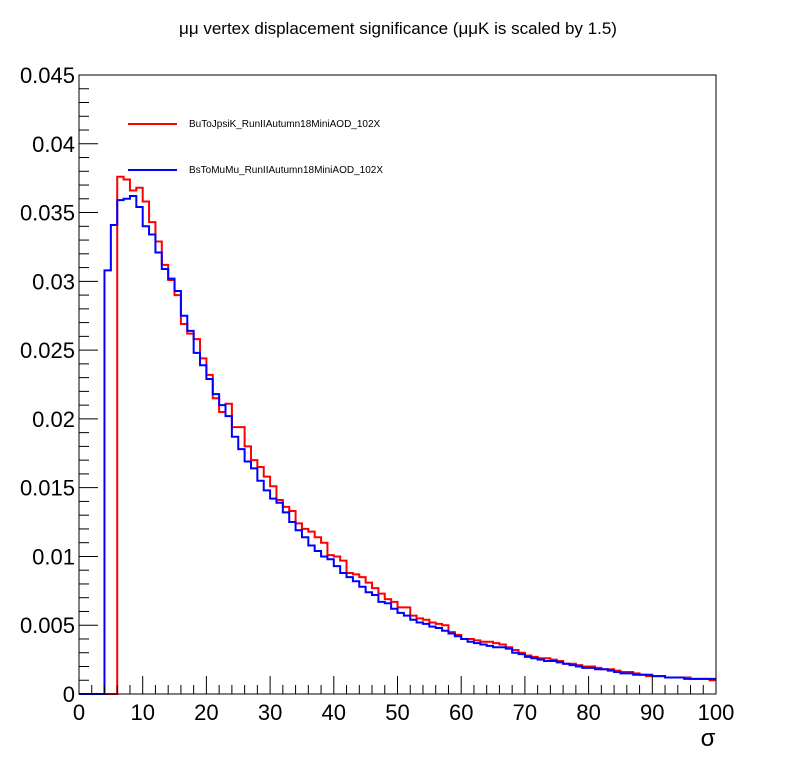 The image size is (796, 777). Describe the element at coordinates (79, 712) in the screenshot. I see `x-tick-label: 0` at that location.